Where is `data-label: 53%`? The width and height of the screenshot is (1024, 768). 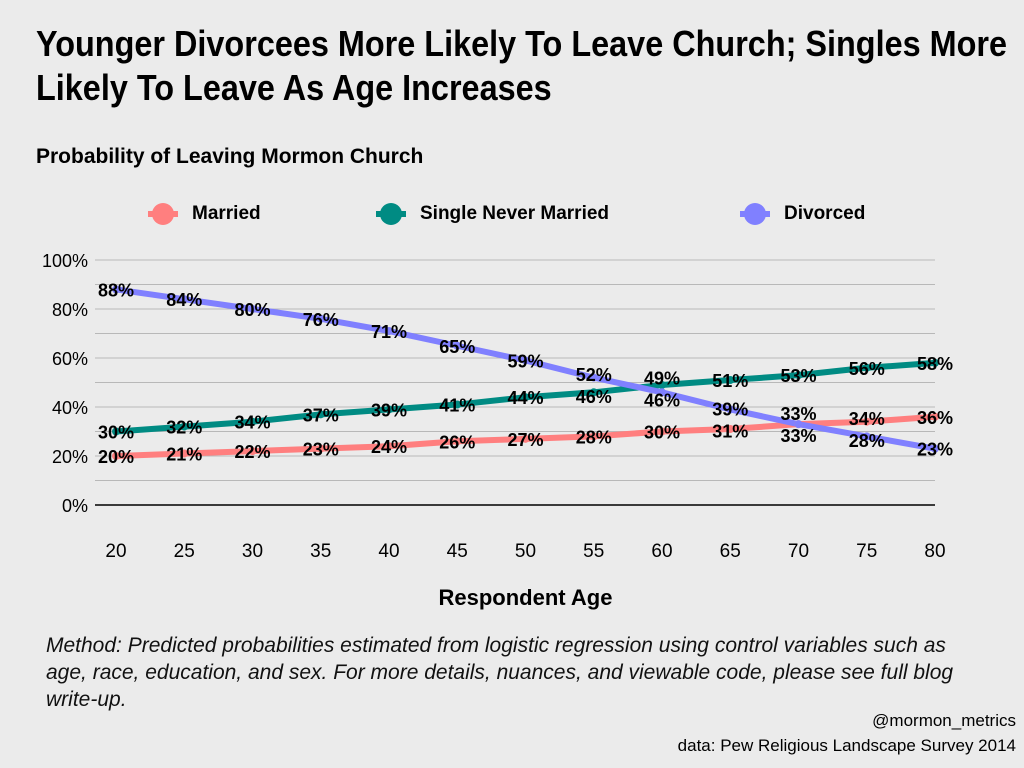 data-label: 53% is located at coordinates (798, 376).